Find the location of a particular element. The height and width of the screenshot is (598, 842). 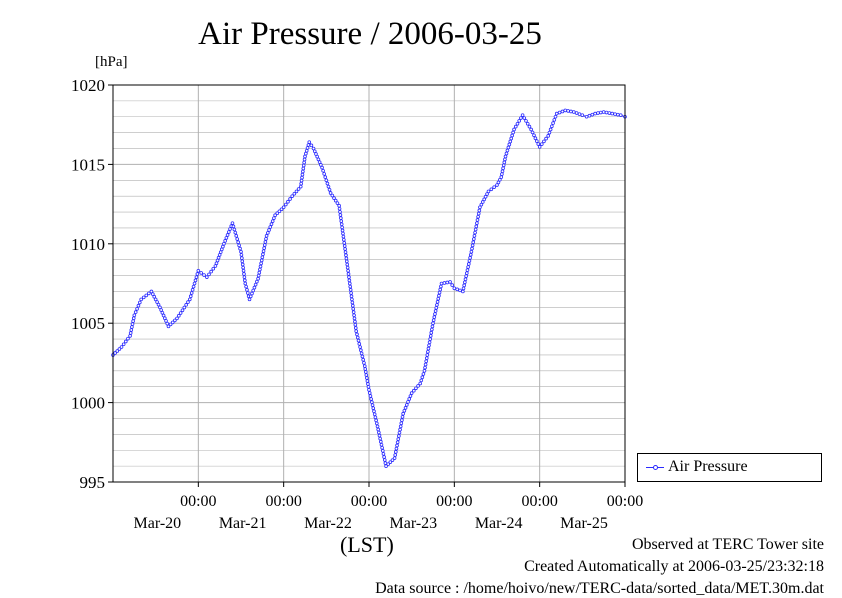

y-tick-label: 1010 is located at coordinates (88, 244).